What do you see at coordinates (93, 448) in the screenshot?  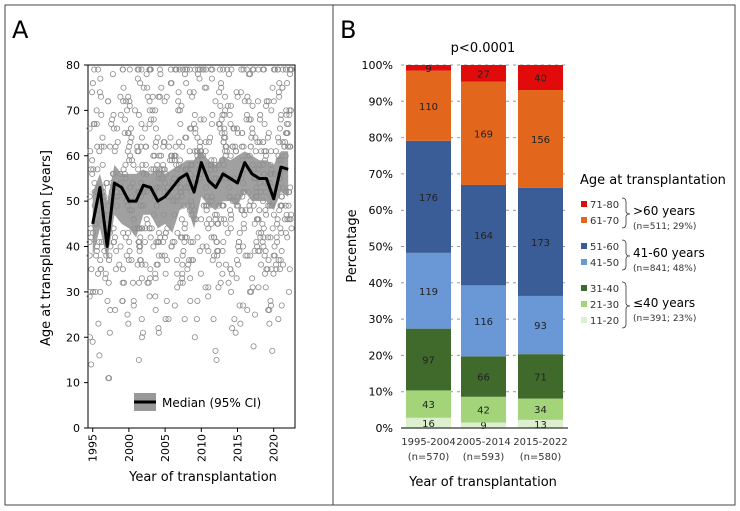 I see `x-tick-label: 1995` at bounding box center [93, 448].